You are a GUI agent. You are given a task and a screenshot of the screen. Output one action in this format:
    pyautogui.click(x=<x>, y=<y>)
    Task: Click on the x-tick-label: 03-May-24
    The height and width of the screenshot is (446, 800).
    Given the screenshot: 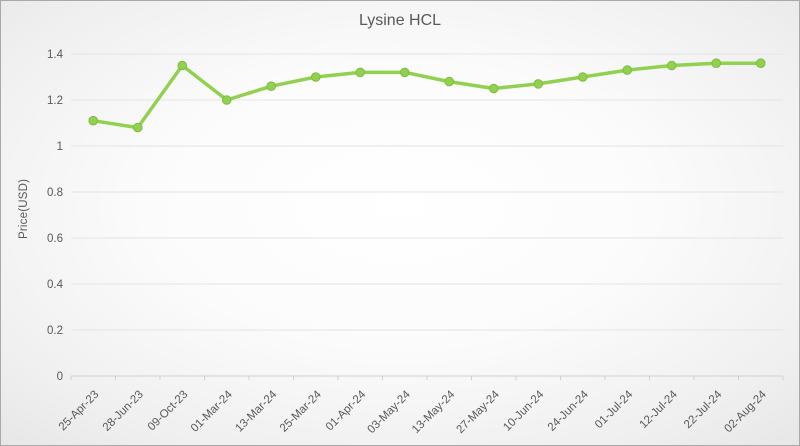 What is the action you would take?
    pyautogui.click(x=390, y=412)
    